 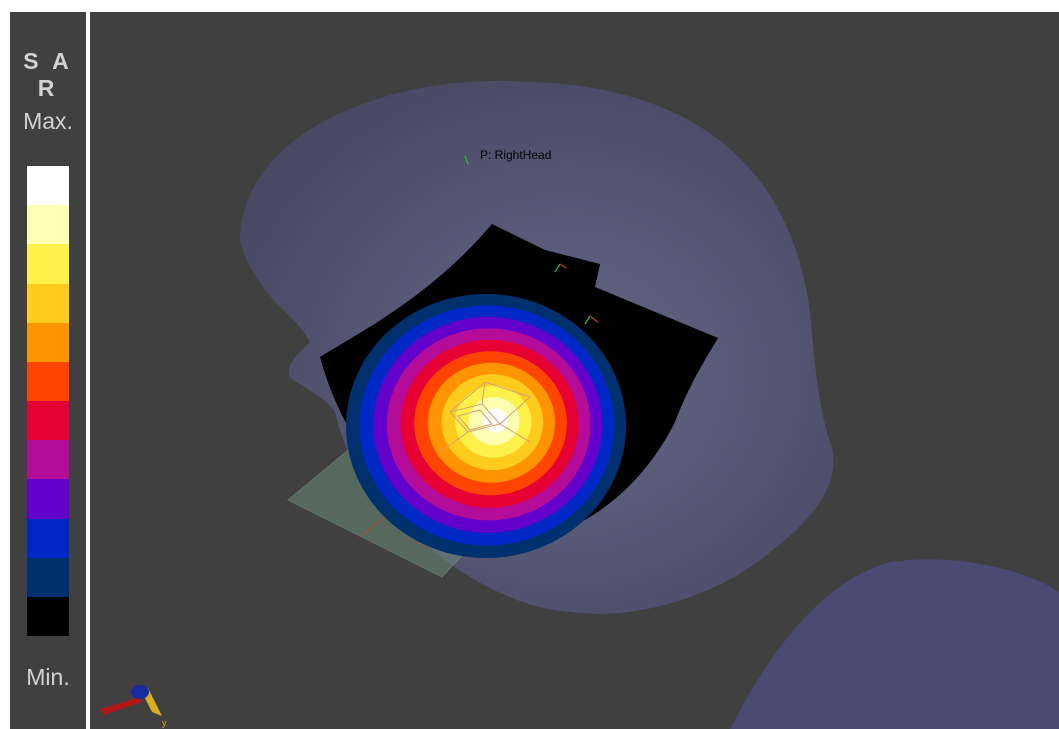 I want to click on legend-min-label: Min., so click(x=48, y=677).